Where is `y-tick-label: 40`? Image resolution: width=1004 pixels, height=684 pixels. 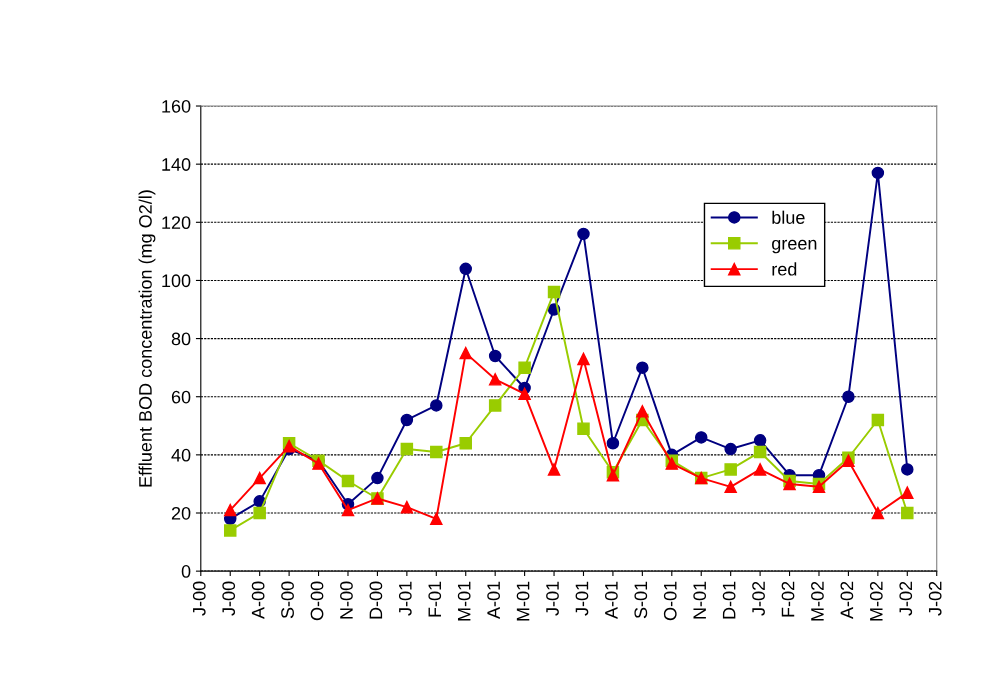 y-tick-label: 40 is located at coordinates (181, 455).